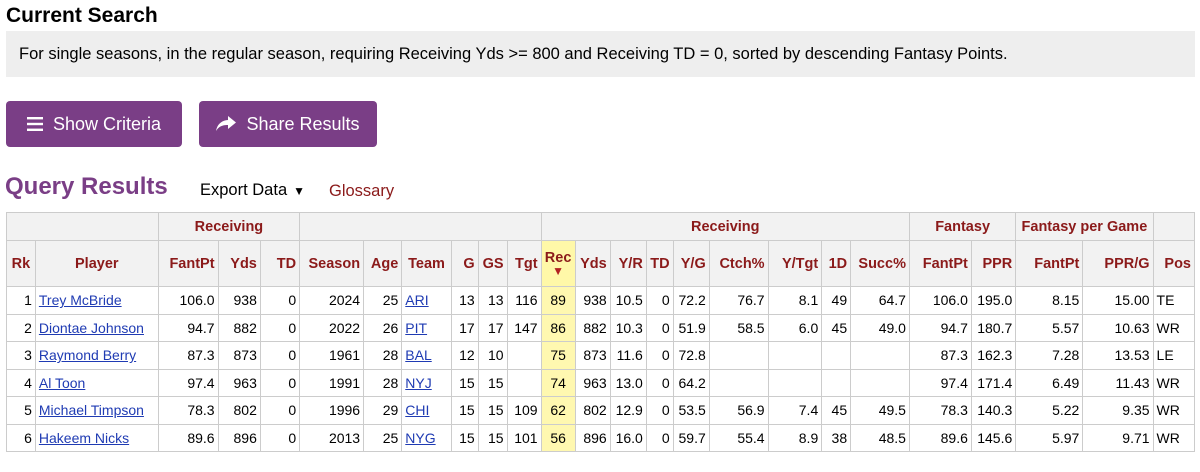 The height and width of the screenshot is (472, 1200). I want to click on column-header: Y/G, so click(691, 263).